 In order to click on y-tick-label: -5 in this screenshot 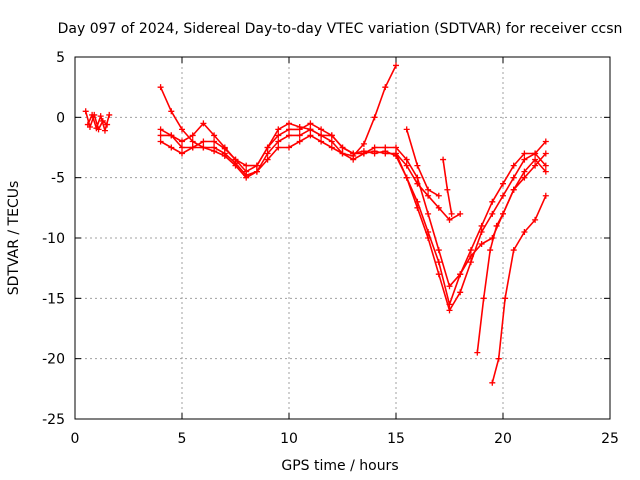, I will do `click(58, 179)`.